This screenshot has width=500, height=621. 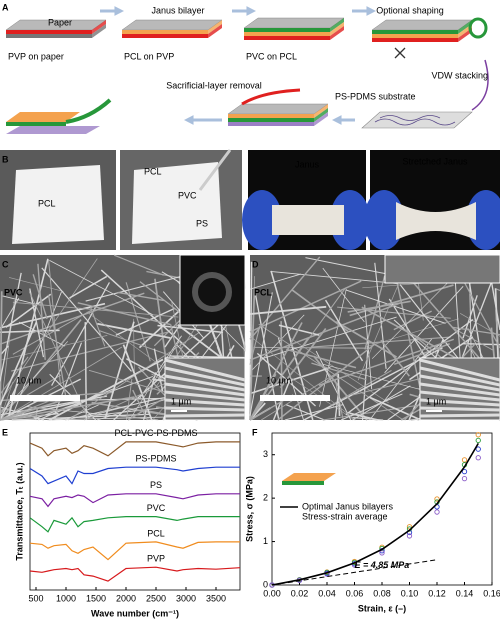 What do you see at coordinates (66, 598) in the screenshot?
I see `x-tick-label: 1000` at bounding box center [66, 598].